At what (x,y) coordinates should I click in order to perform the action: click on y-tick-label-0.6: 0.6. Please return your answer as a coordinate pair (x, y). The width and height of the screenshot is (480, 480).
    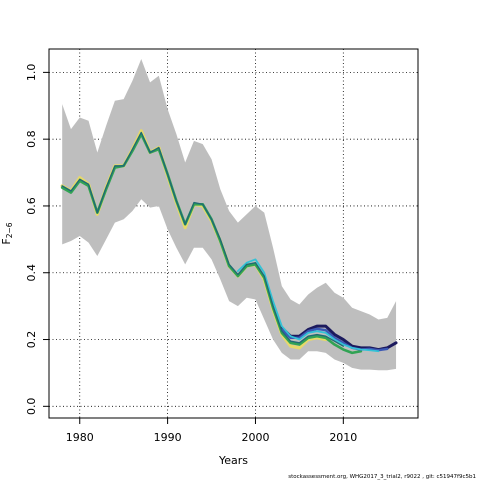
    Looking at the image, I should click on (31, 206).